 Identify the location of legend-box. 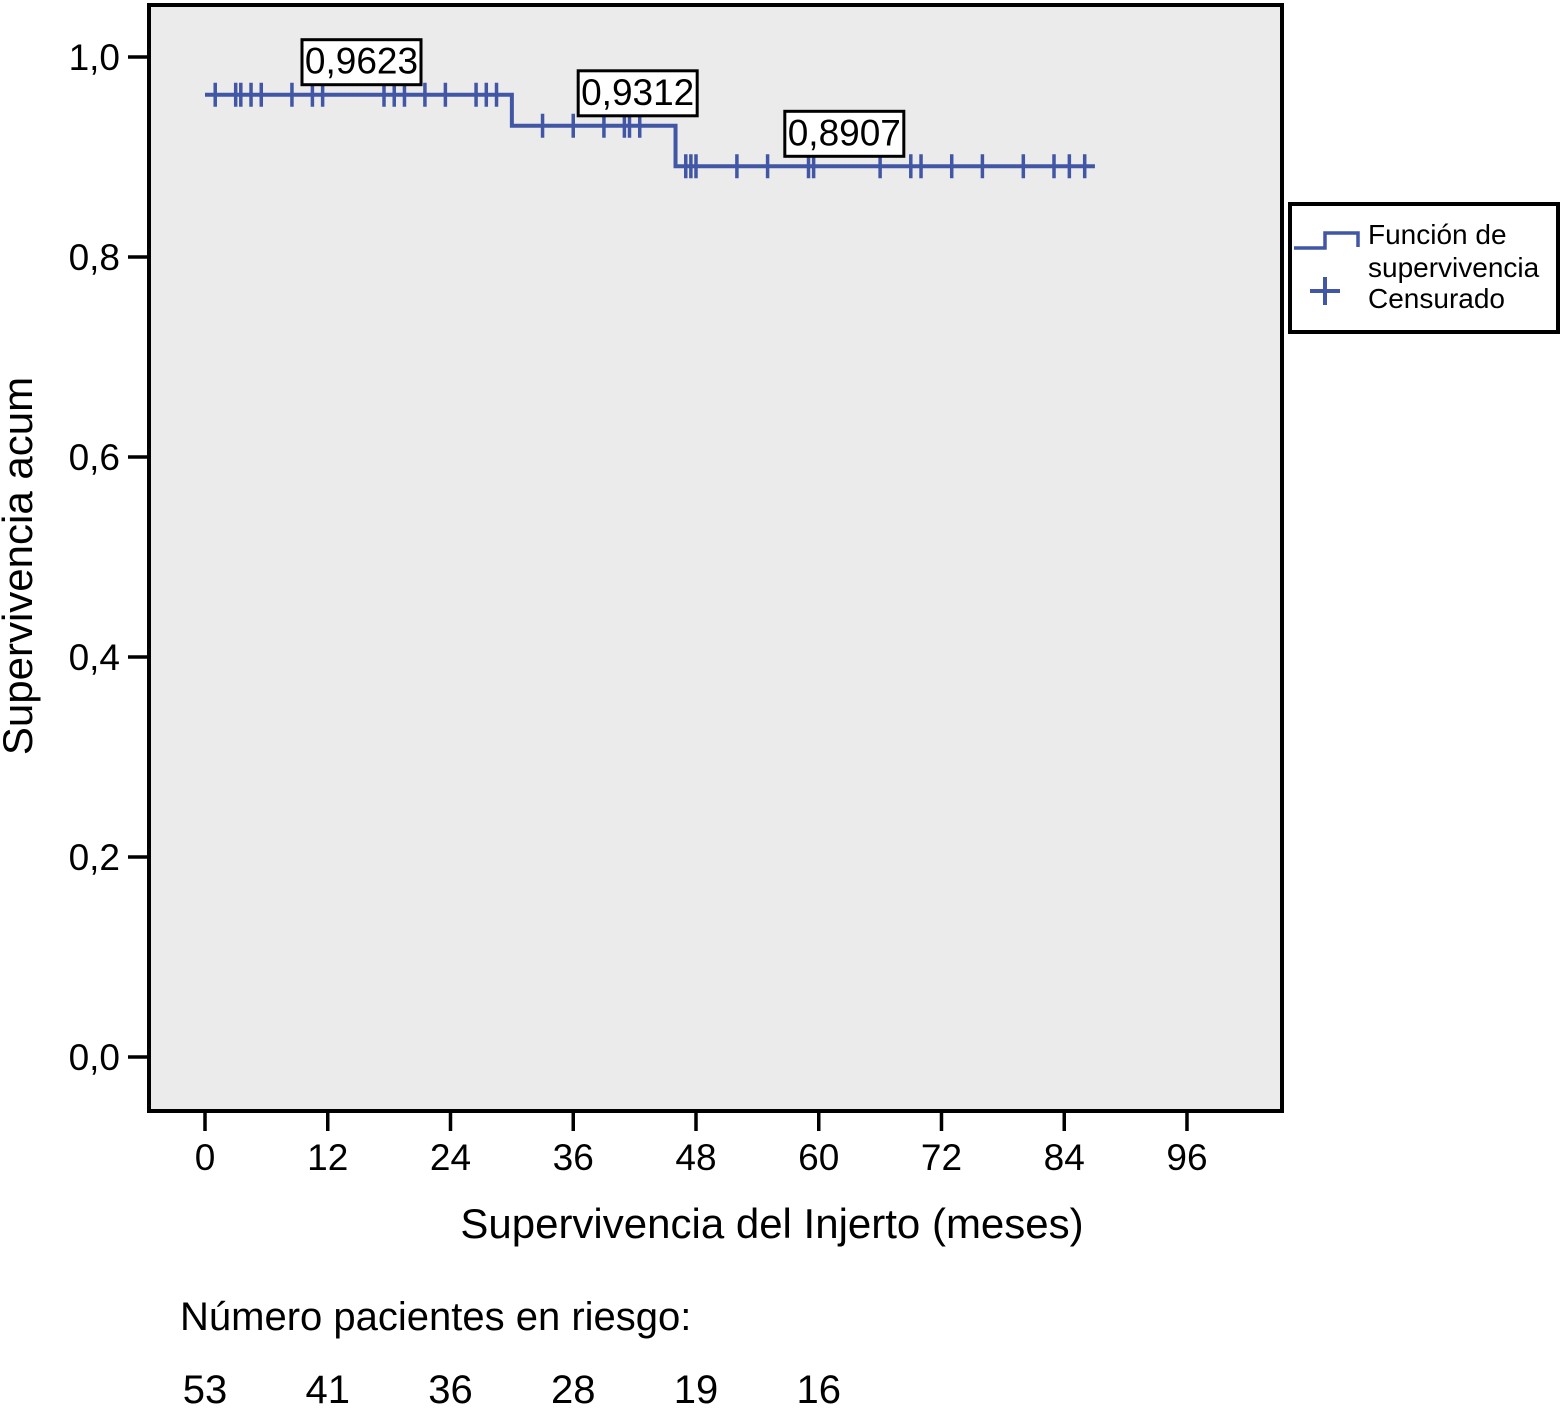
(1424, 268).